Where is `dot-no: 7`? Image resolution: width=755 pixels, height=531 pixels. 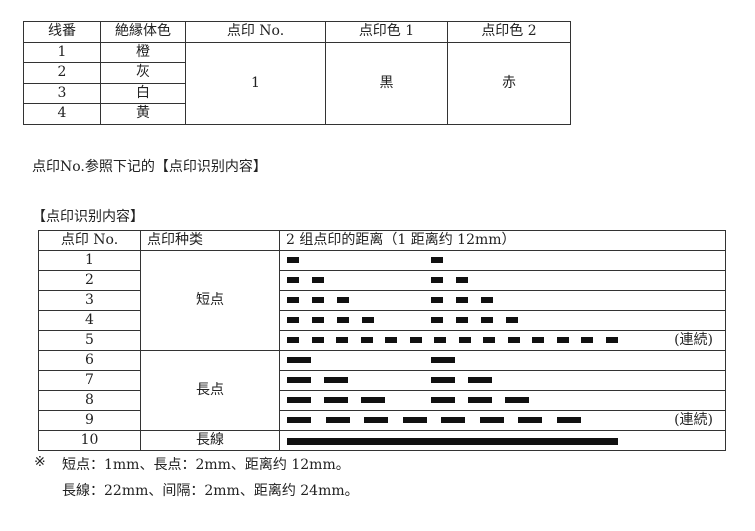 dot-no: 7 is located at coordinates (89, 380).